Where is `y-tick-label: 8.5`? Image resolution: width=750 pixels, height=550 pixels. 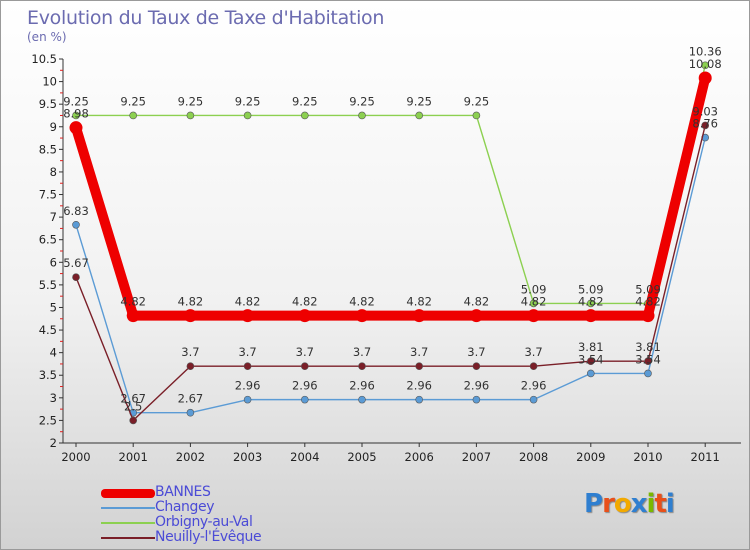 y-tick-label: 8.5 is located at coordinates (48, 149).